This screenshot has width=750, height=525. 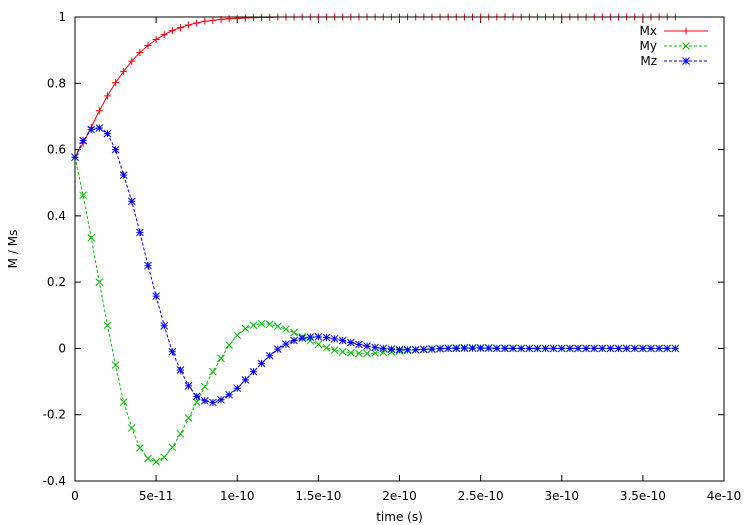 I want to click on x-tick-label: 3.5e-10, so click(x=643, y=496).